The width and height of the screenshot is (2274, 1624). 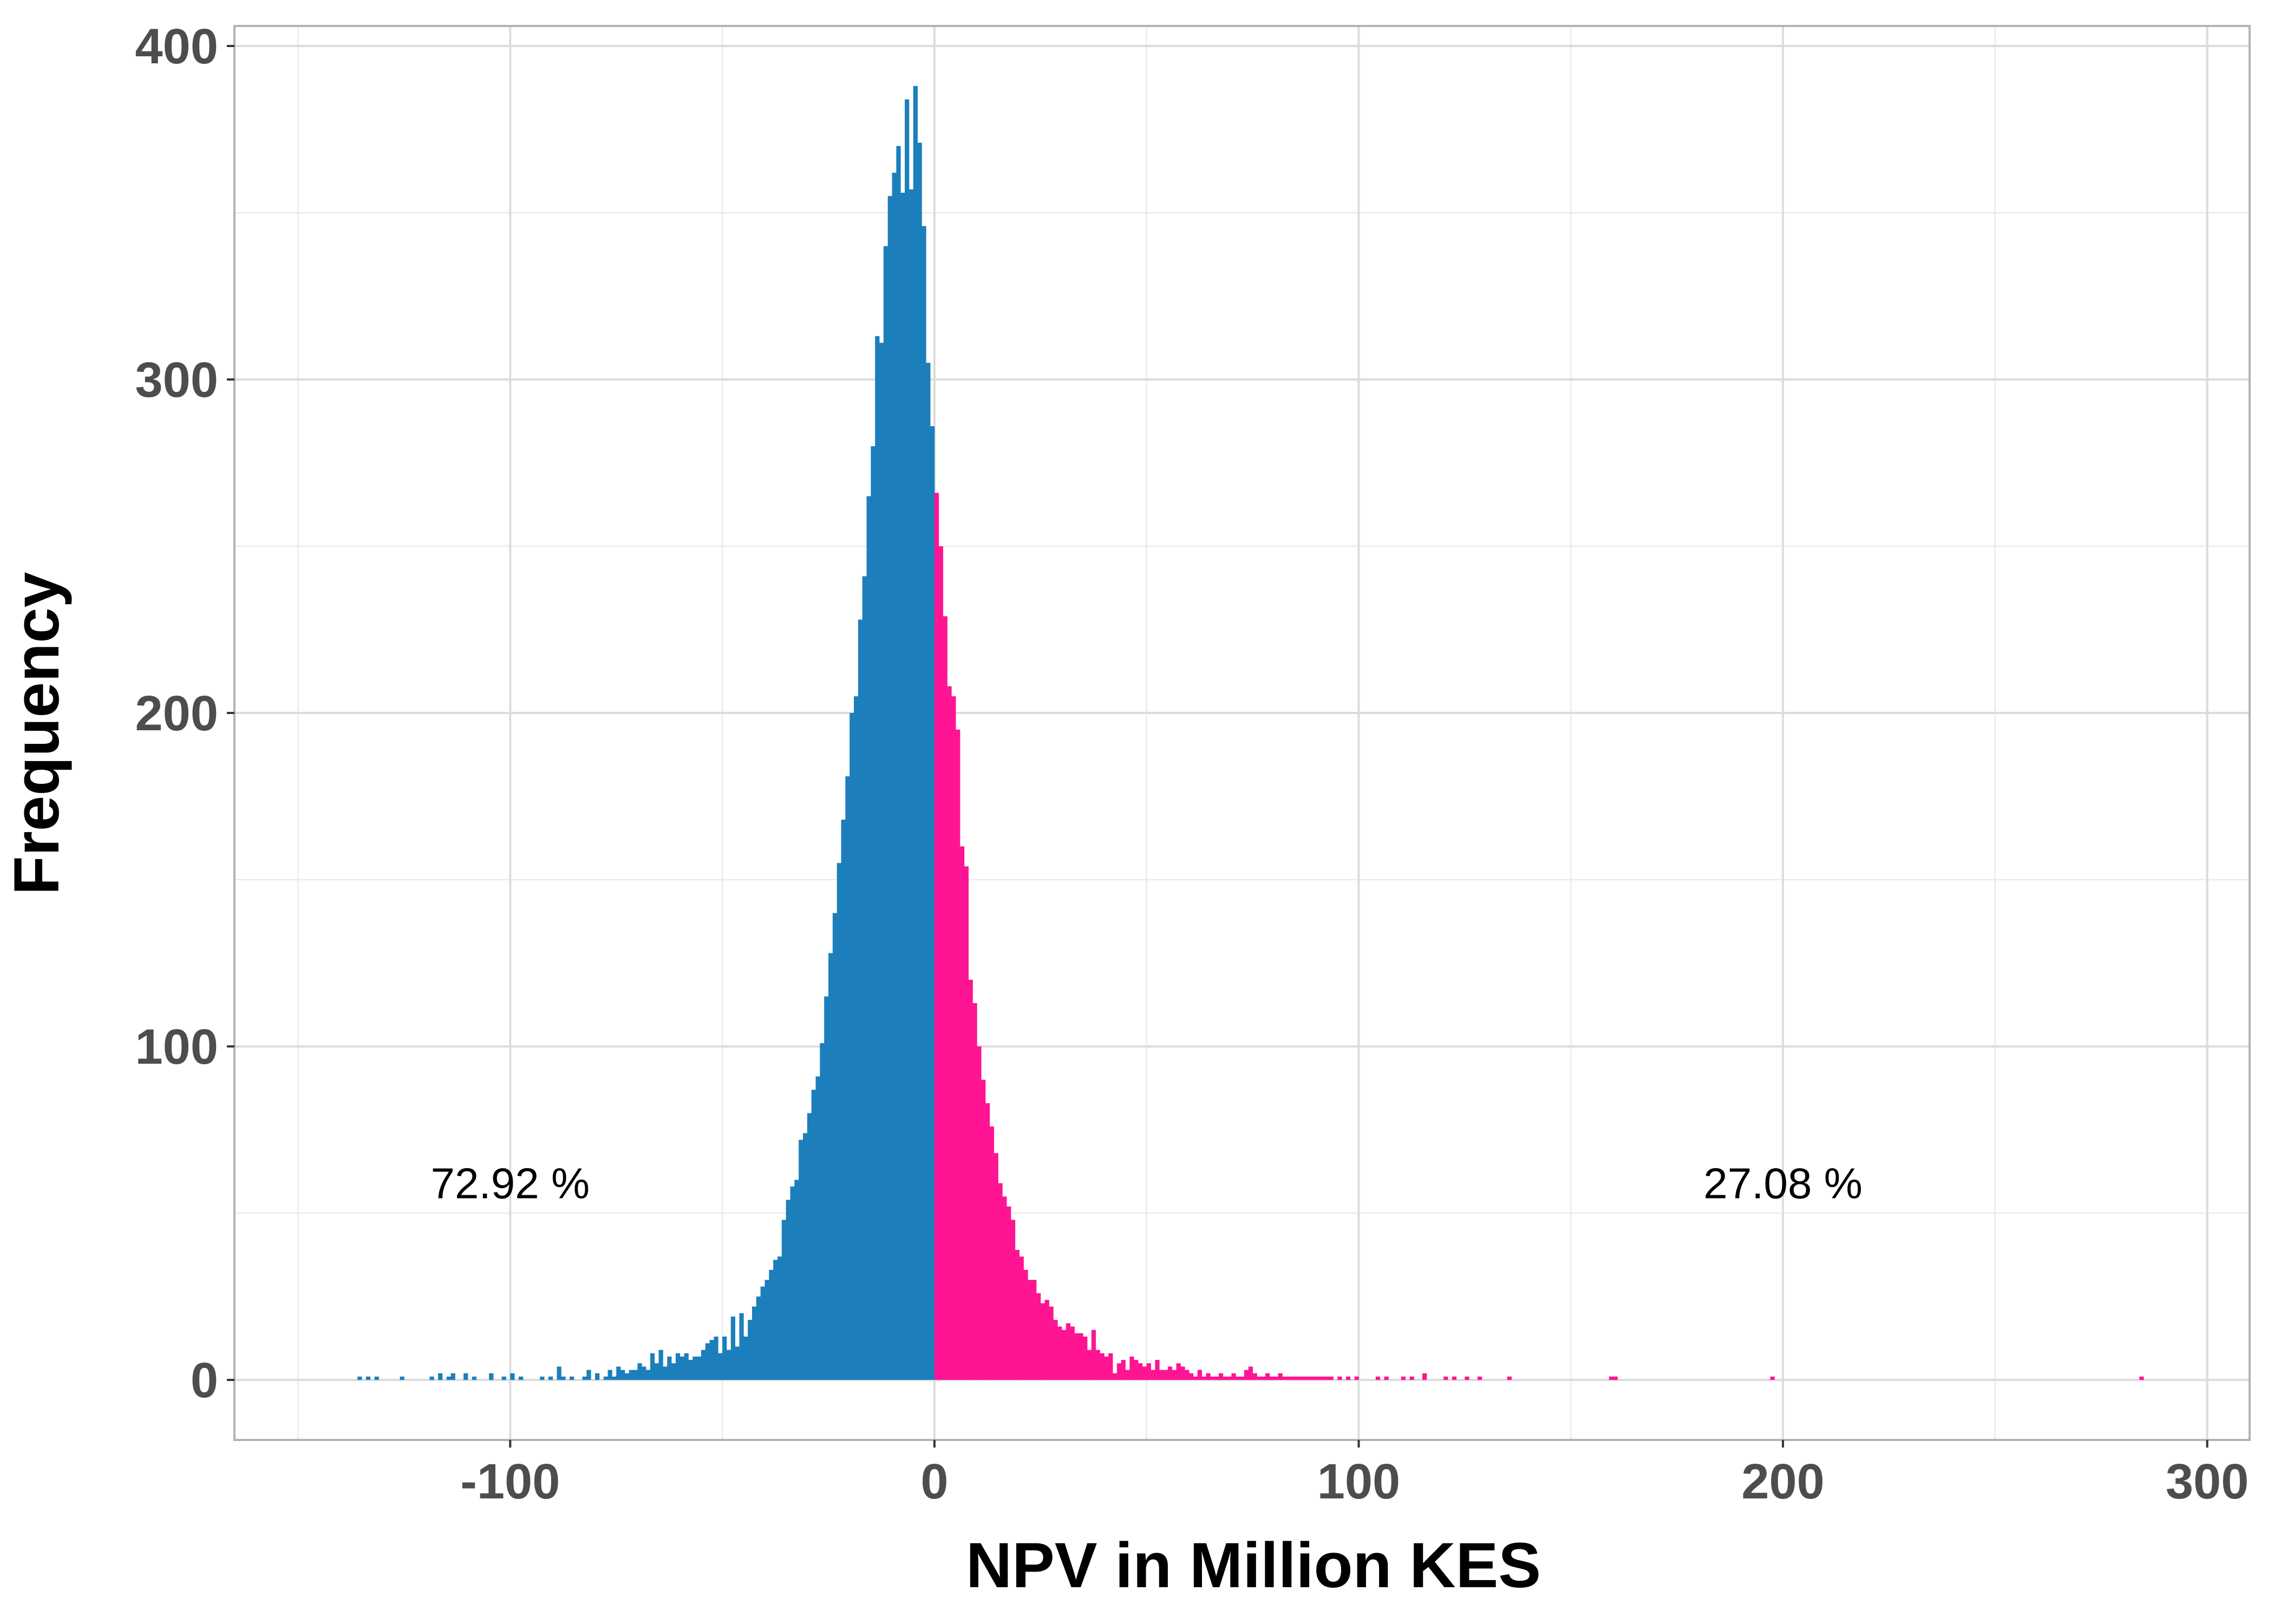 I want to click on annotations: 72.92 % 27.08 %, so click(x=1147, y=1184).